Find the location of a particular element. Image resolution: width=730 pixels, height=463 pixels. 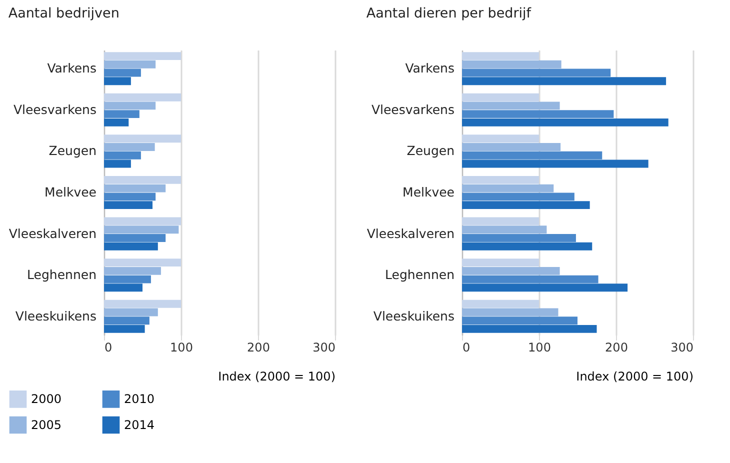

chart-title: Aantal bedrijven is located at coordinates (64, 14).